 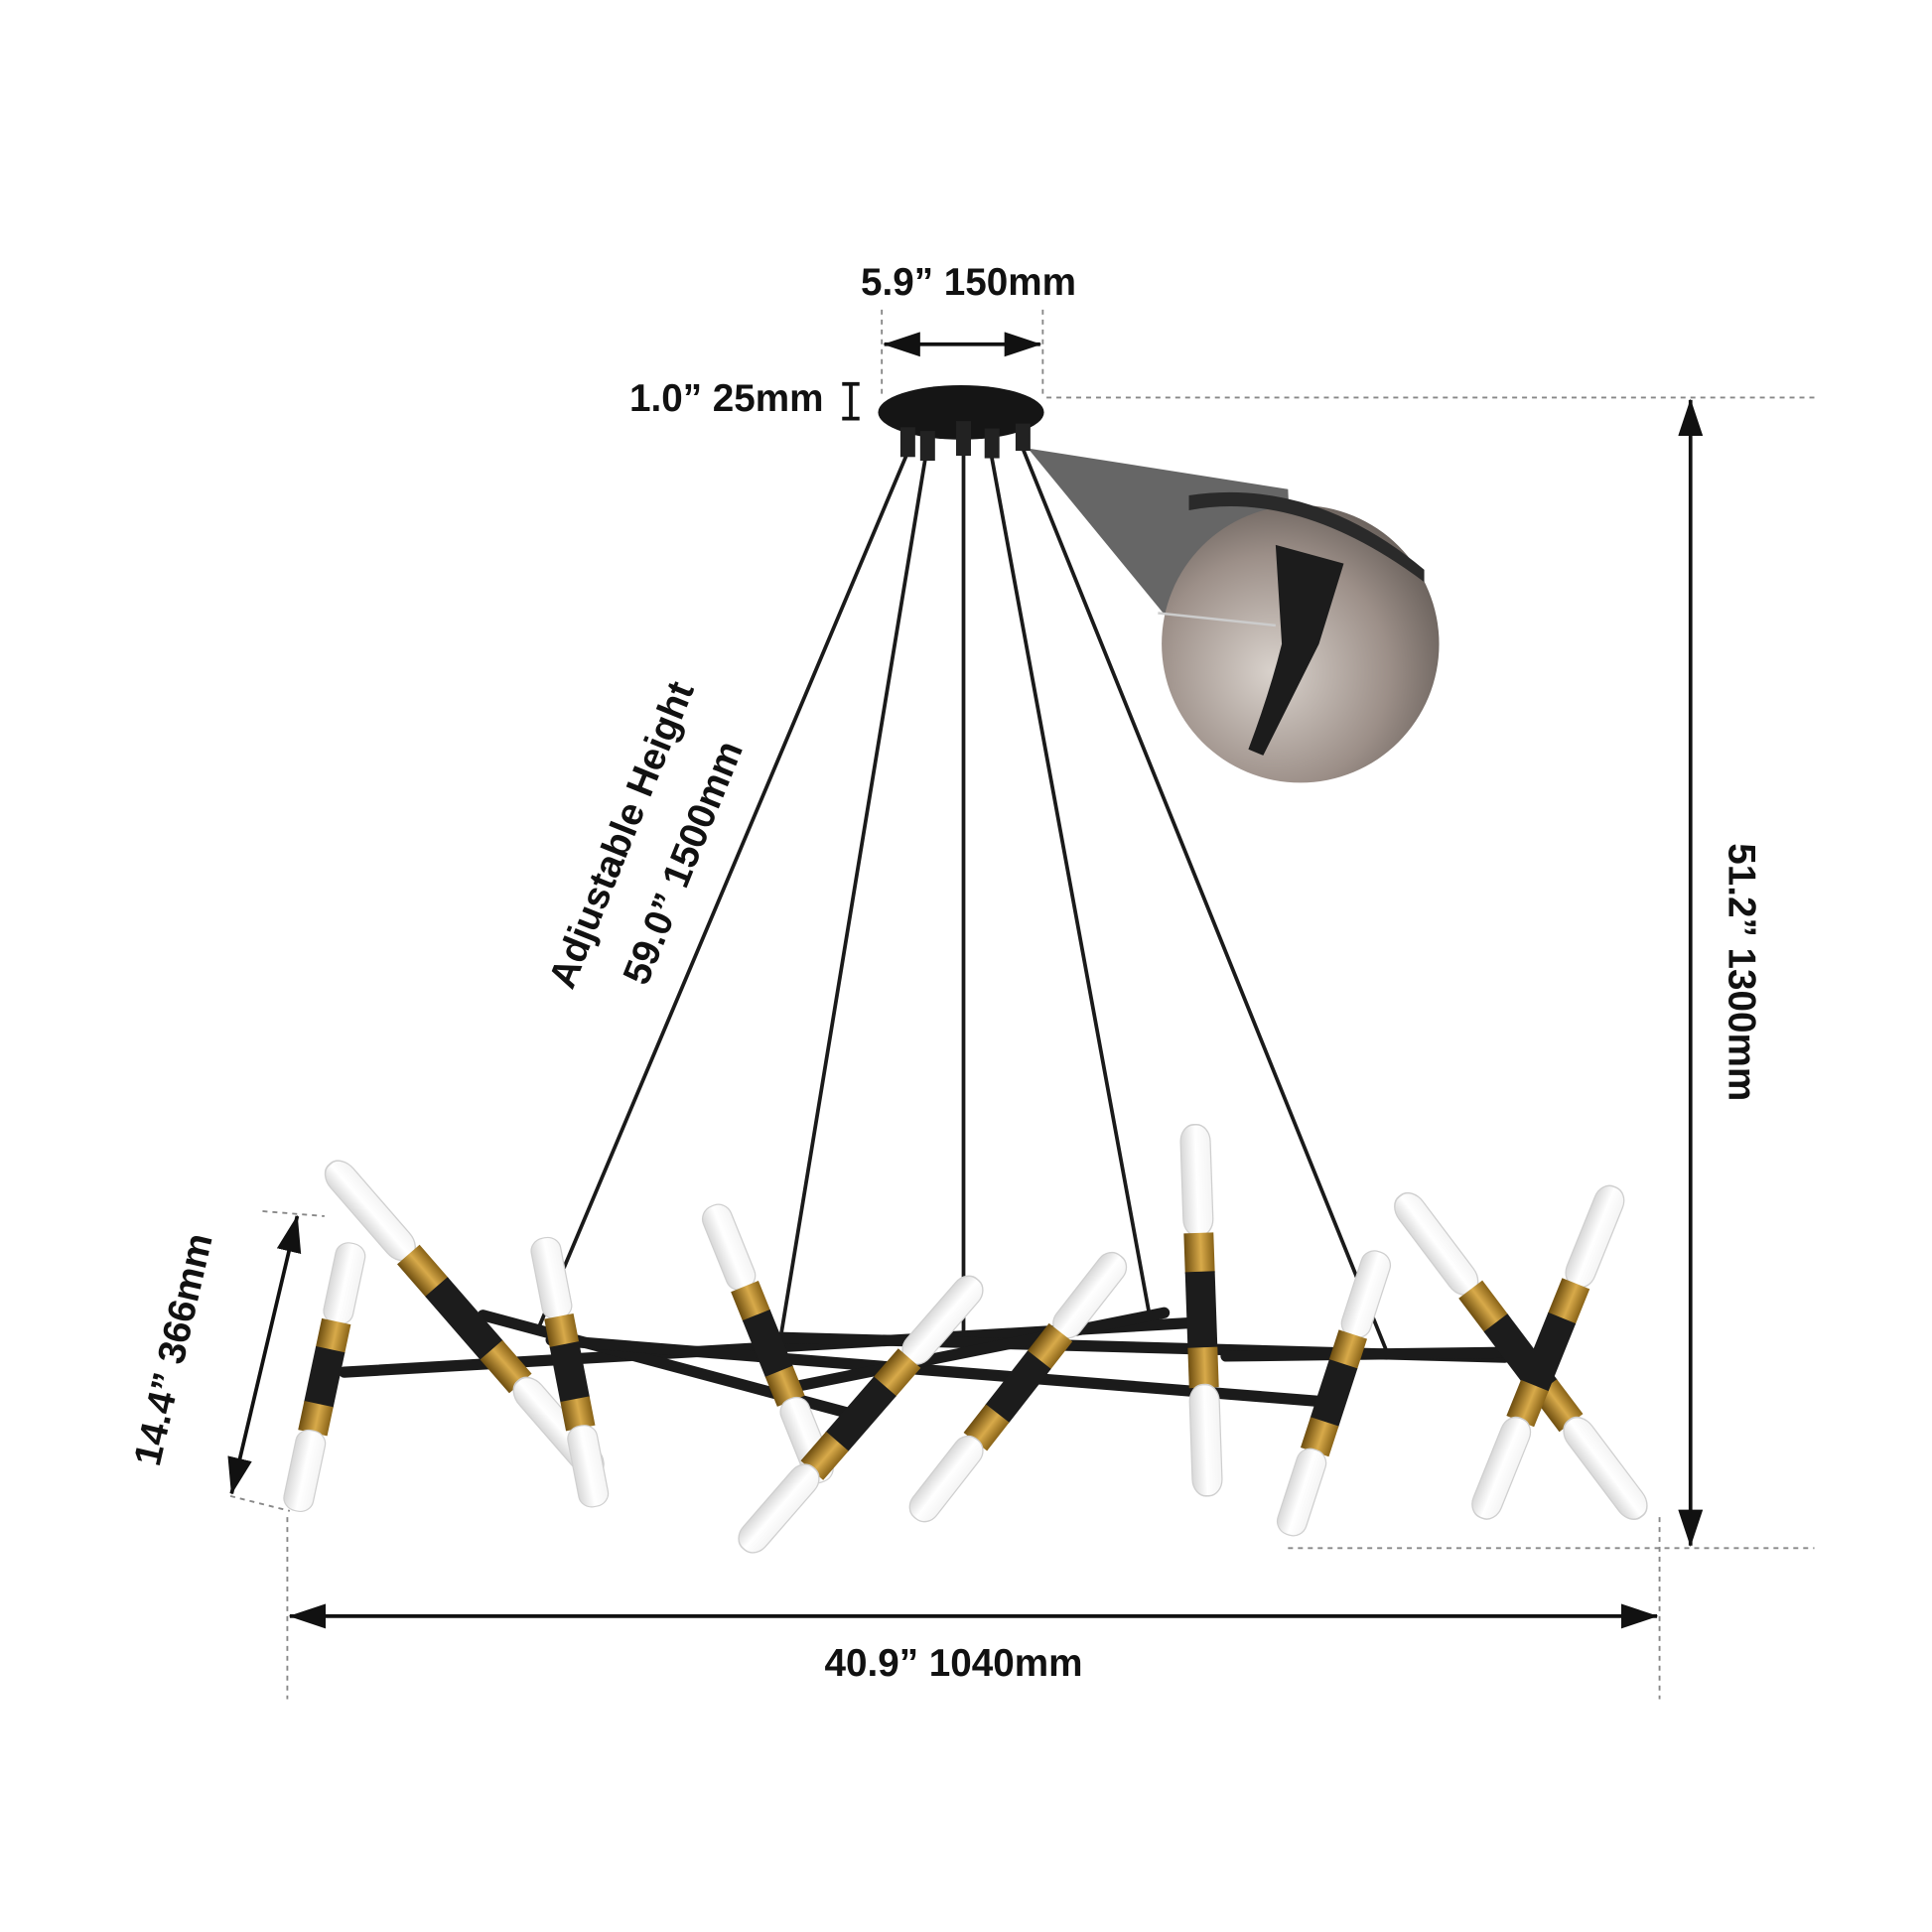 I want to click on fixture-height: 14.4” 366mm, so click(x=173, y=1349).